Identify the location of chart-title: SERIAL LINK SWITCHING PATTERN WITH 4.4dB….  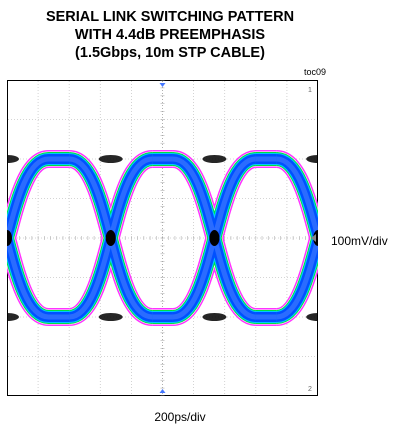
(170, 35).